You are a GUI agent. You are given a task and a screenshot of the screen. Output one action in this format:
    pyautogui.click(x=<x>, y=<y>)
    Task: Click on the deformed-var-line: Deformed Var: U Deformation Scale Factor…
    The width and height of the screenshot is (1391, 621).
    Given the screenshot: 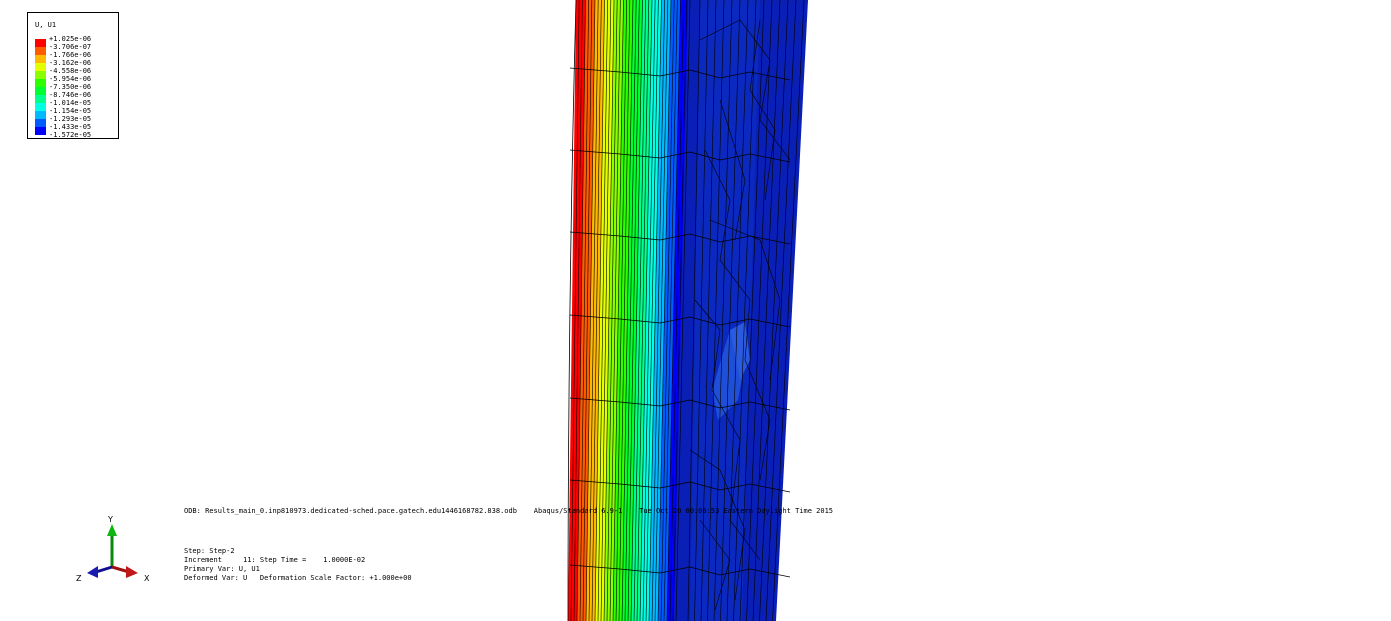 What is the action you would take?
    pyautogui.click(x=298, y=578)
    